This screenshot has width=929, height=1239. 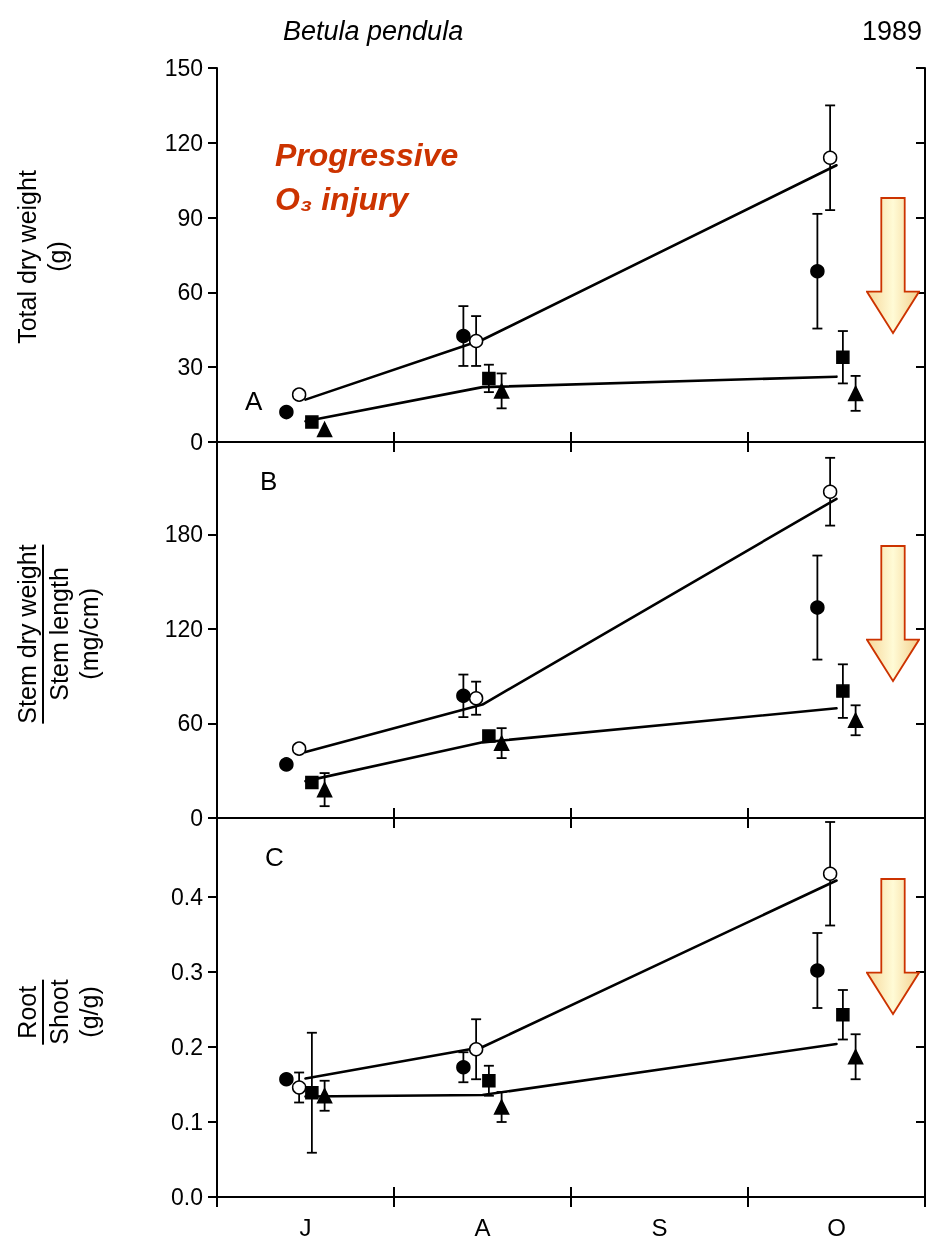 What do you see at coordinates (482, 1226) in the screenshot?
I see `x-tick-label: A` at bounding box center [482, 1226].